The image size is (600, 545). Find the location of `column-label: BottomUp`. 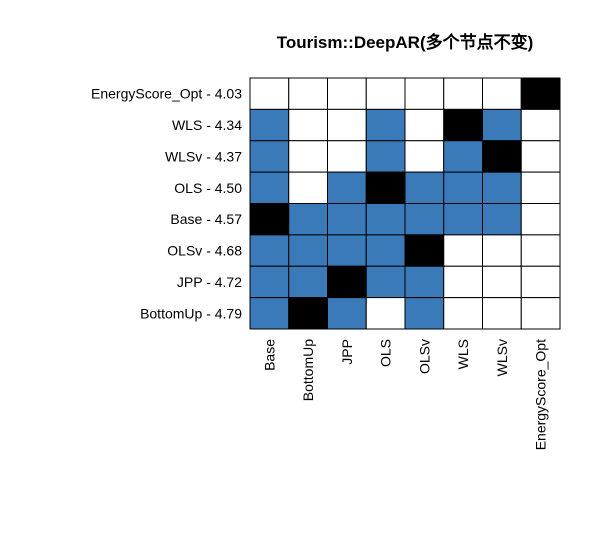

column-label: BottomUp is located at coordinates (308, 370).